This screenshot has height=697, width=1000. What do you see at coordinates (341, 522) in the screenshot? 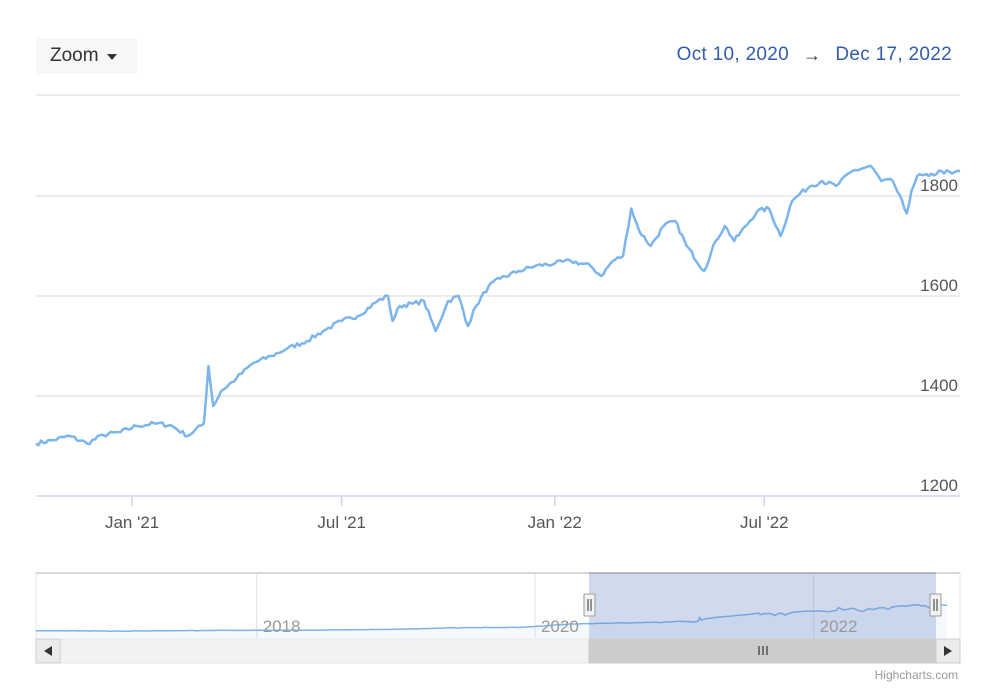
I see `x-tick-label: Jul '21` at bounding box center [341, 522].